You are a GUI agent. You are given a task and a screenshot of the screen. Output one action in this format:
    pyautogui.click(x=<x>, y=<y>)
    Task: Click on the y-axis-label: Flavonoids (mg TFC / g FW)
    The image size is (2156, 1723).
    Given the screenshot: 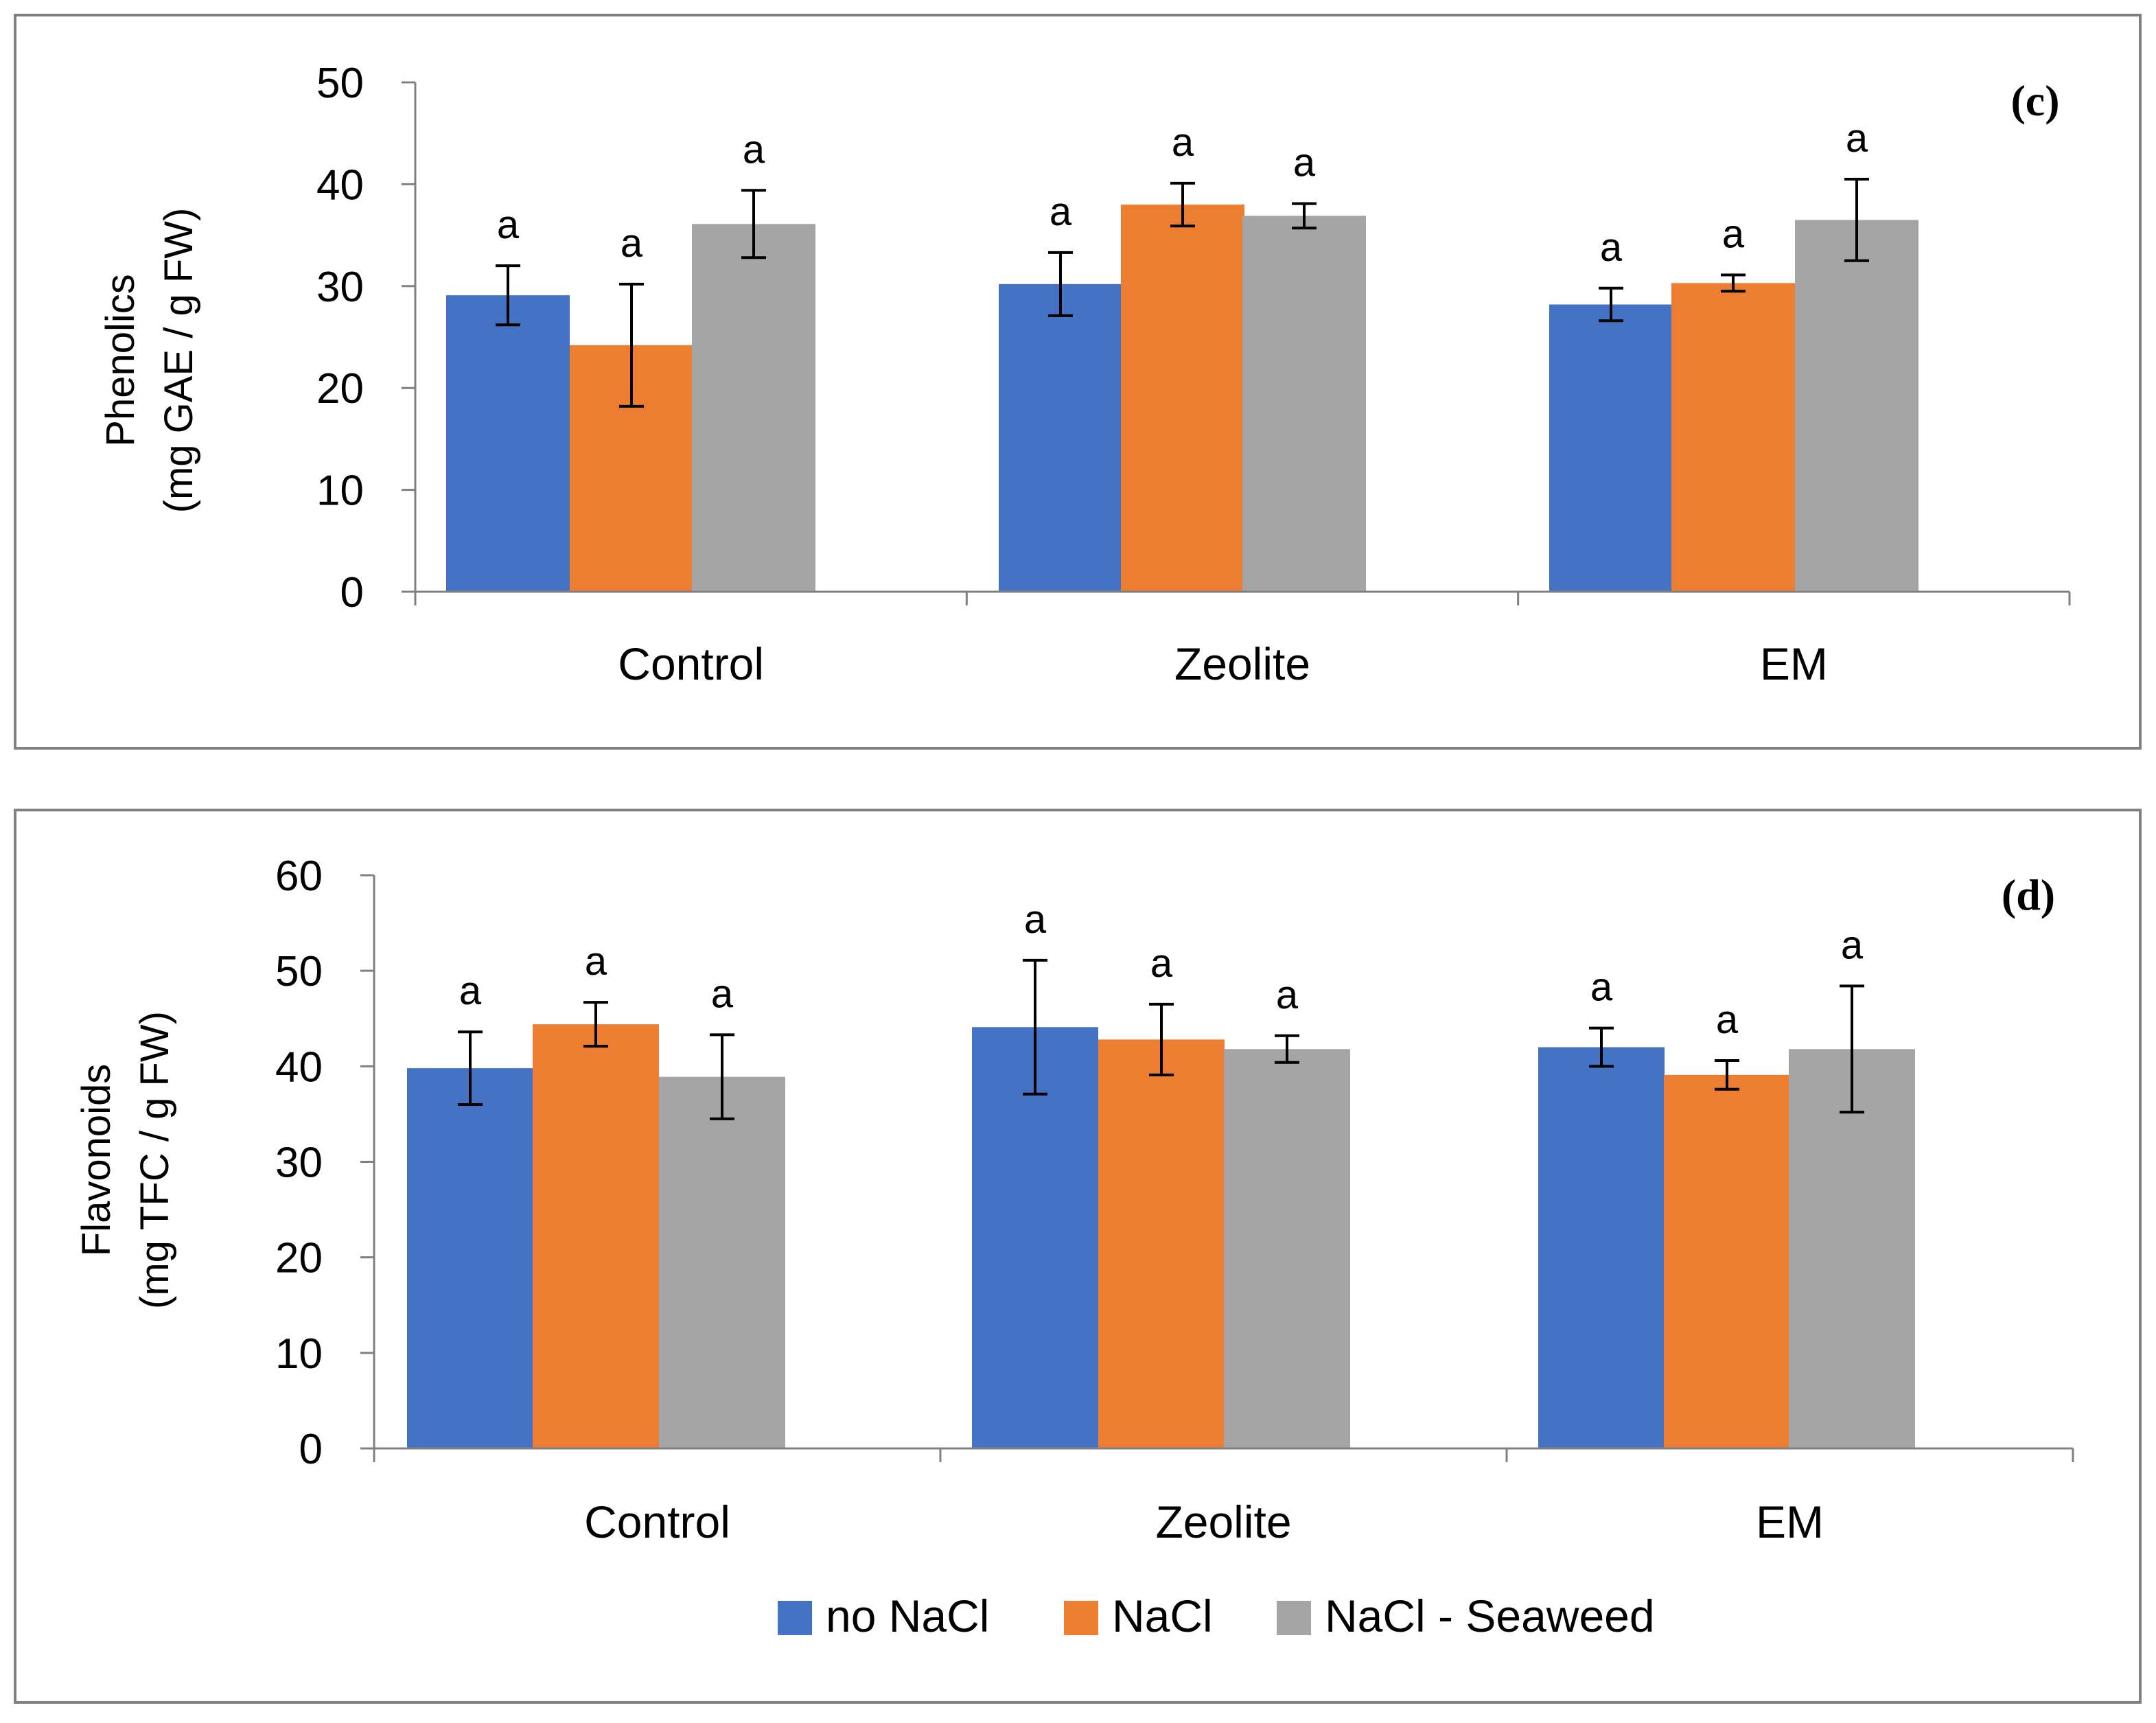 What is the action you would take?
    pyautogui.click(x=125, y=1160)
    